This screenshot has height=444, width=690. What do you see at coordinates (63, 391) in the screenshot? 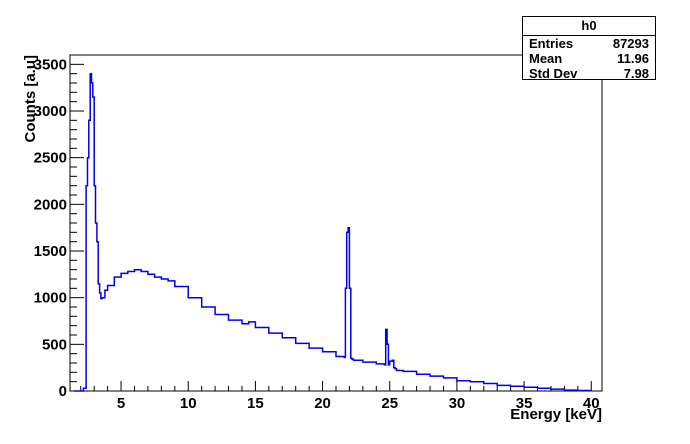
I see `y-tick-label: 0` at bounding box center [63, 391].